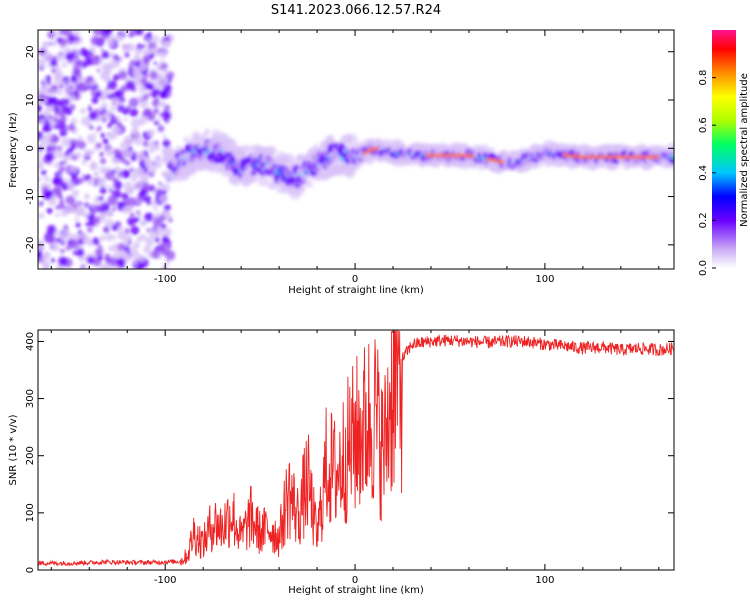 This screenshot has width=750, height=600. I want to click on ridge-inner, so click(672, 157).